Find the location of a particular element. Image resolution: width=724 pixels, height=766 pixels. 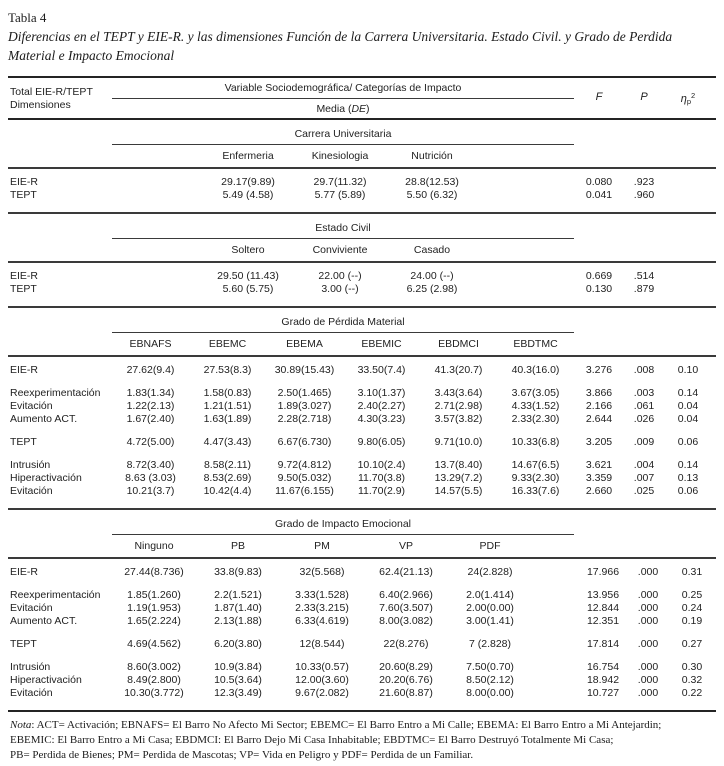

eta-subscript: p is located at coordinates (689, 101).